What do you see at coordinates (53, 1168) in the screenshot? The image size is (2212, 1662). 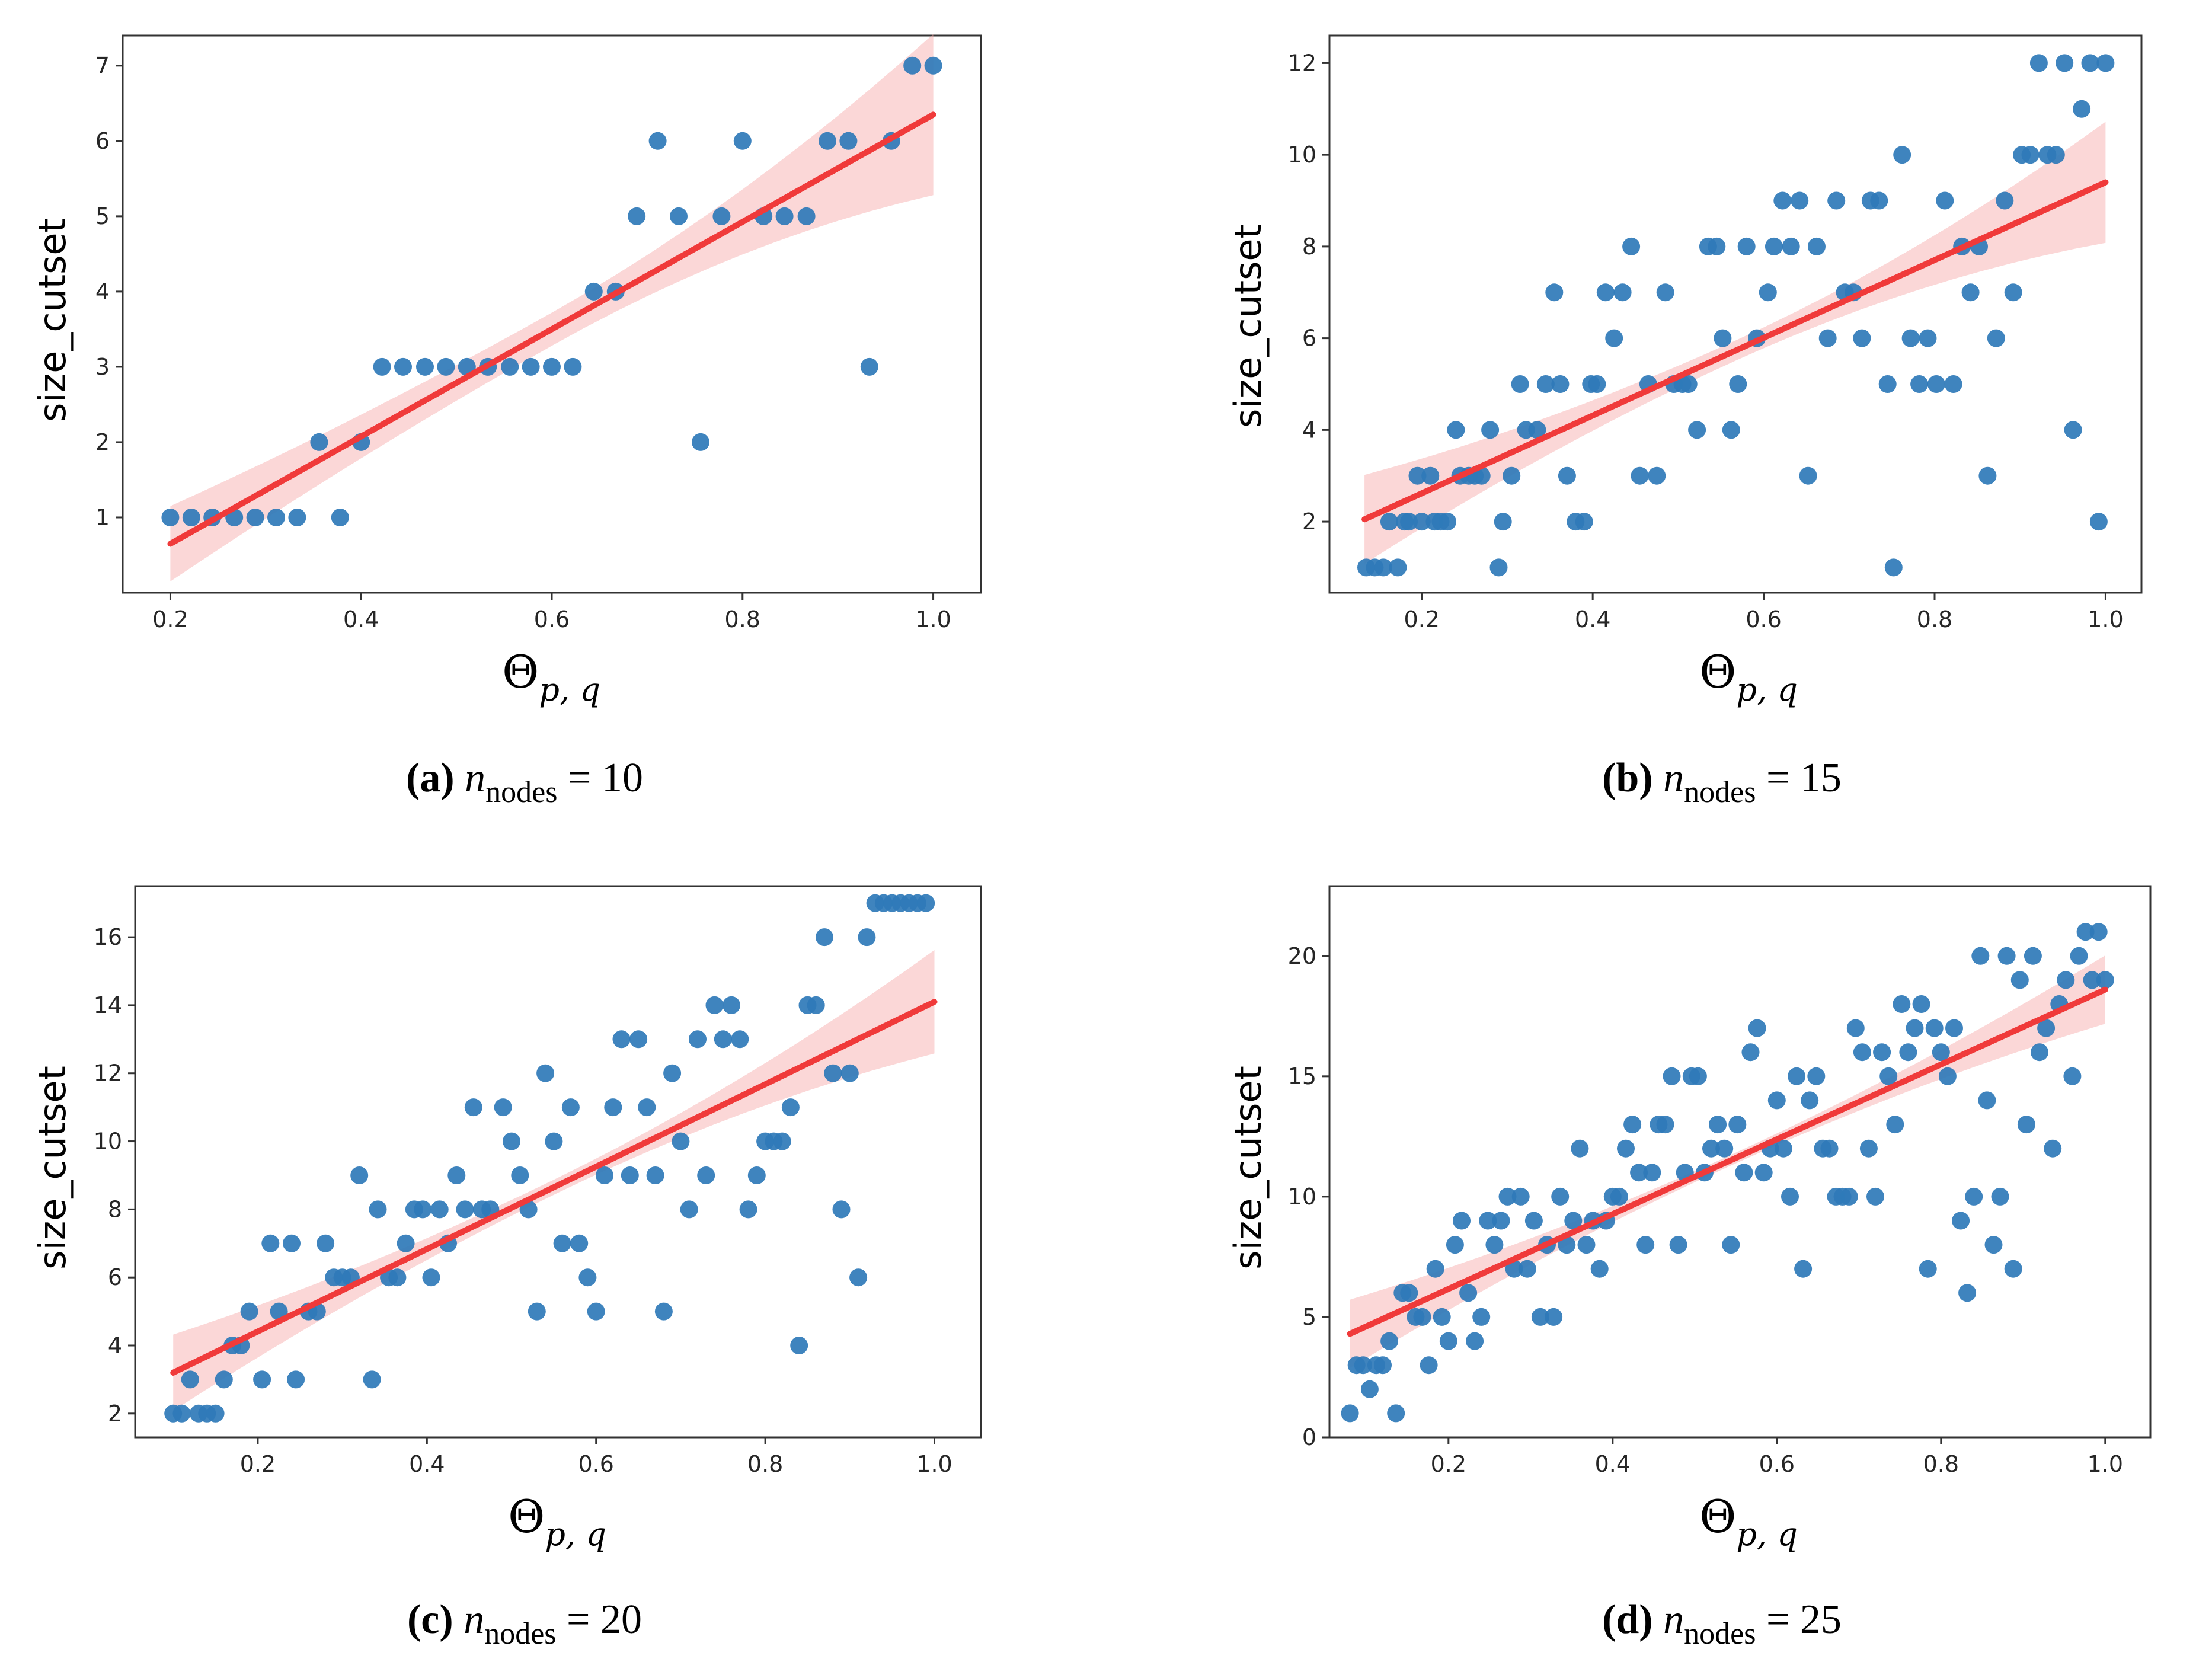 I see `y-axis-label-c: size_cutset` at bounding box center [53, 1168].